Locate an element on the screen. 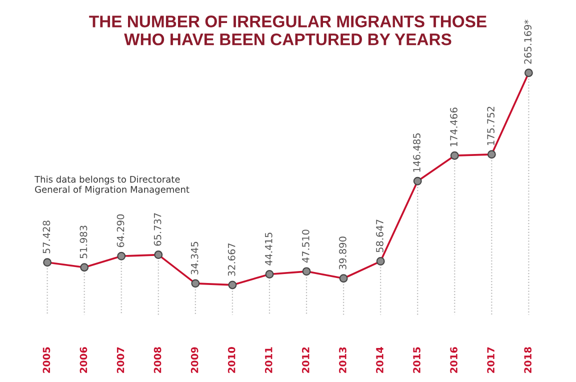  x-tick-label: 2017 is located at coordinates (490, 360).